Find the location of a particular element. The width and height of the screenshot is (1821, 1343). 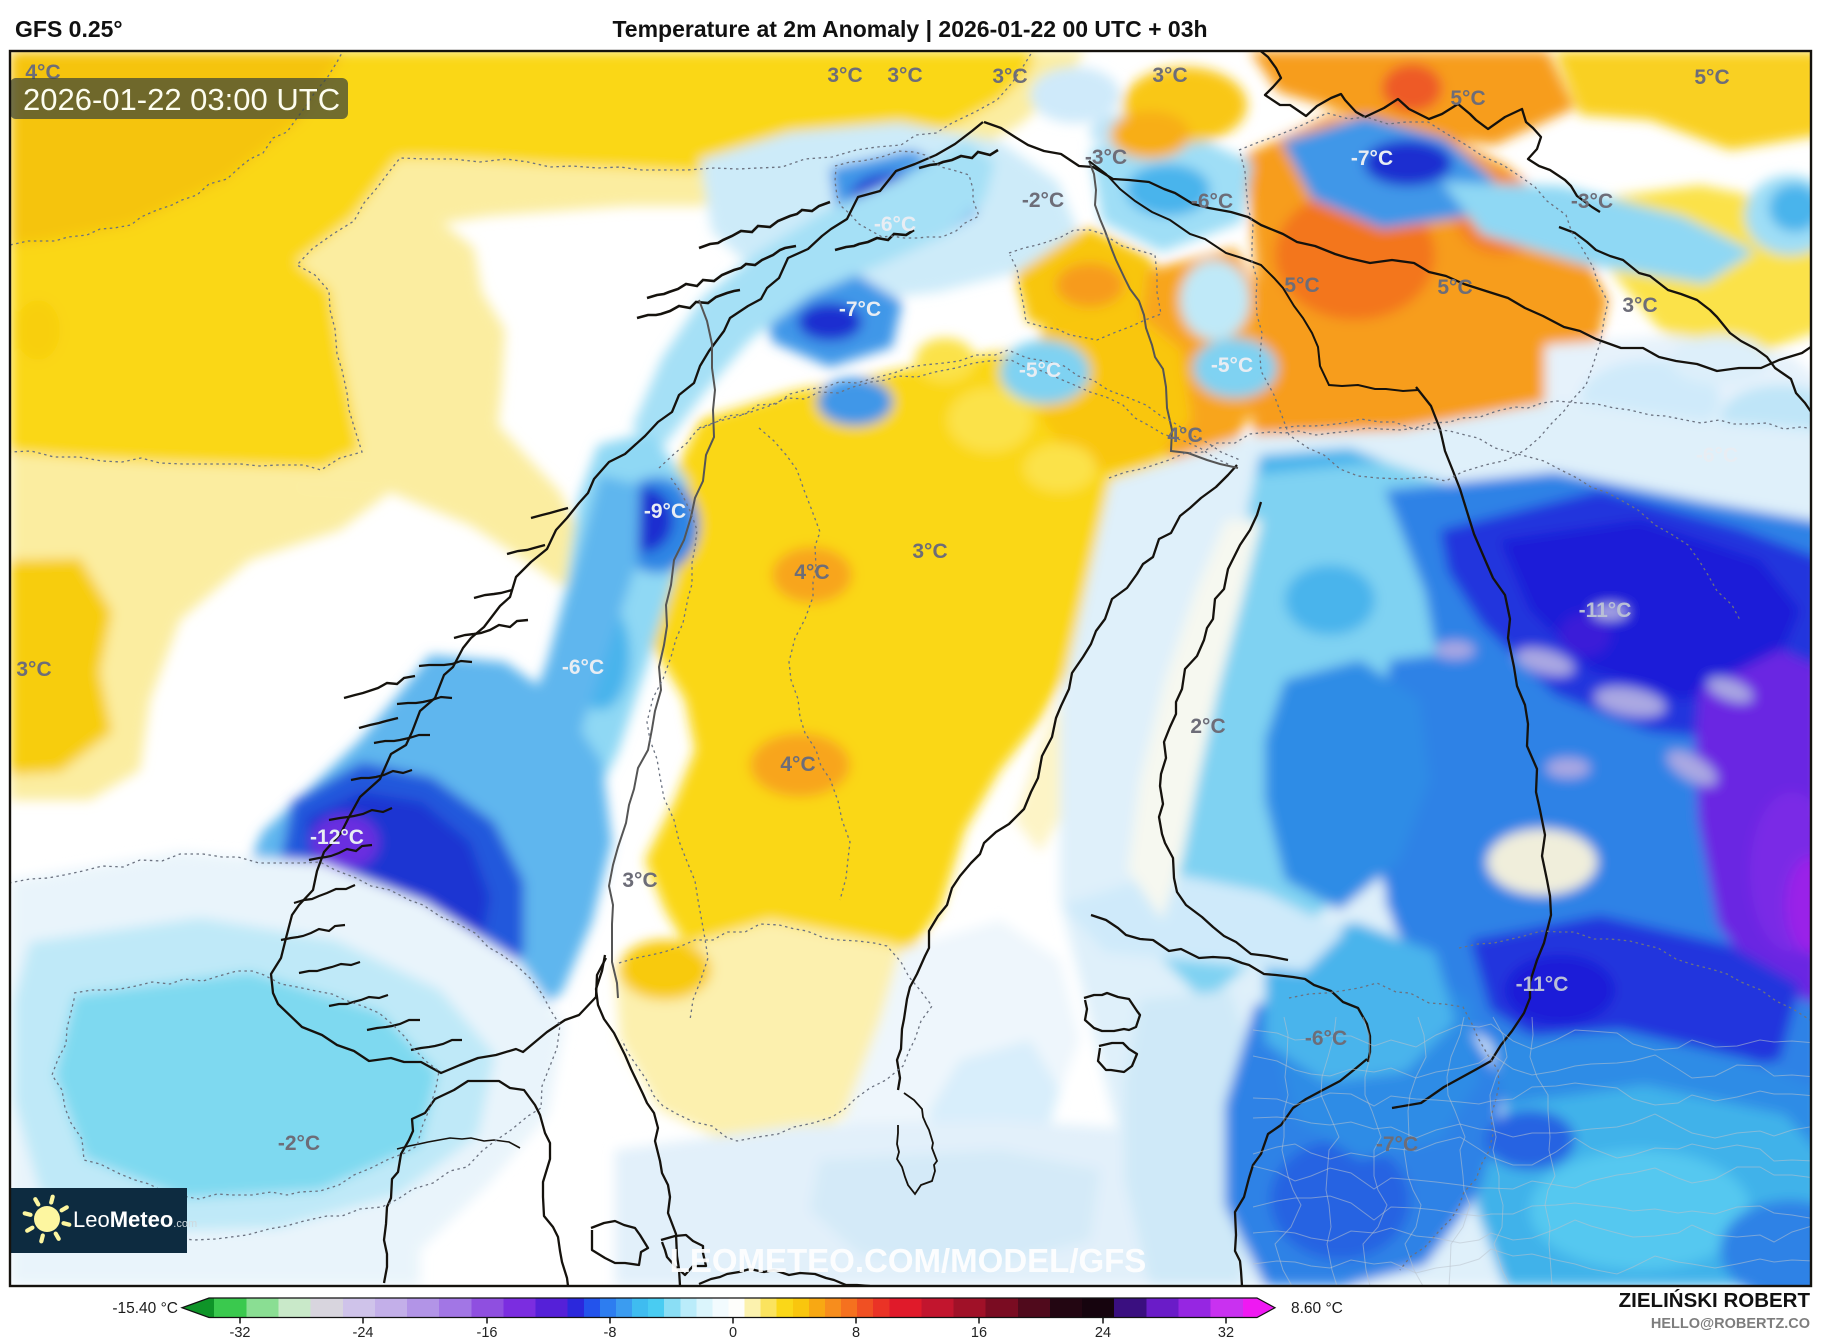

svg-text: 8 is located at coordinates (856, 1331).